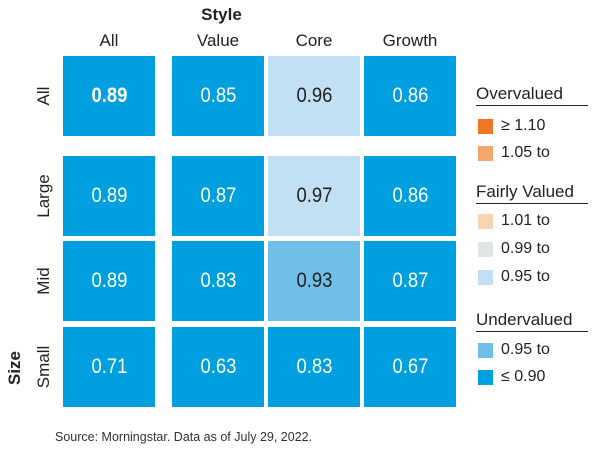  I want to click on row-label-all: All, so click(43, 96).